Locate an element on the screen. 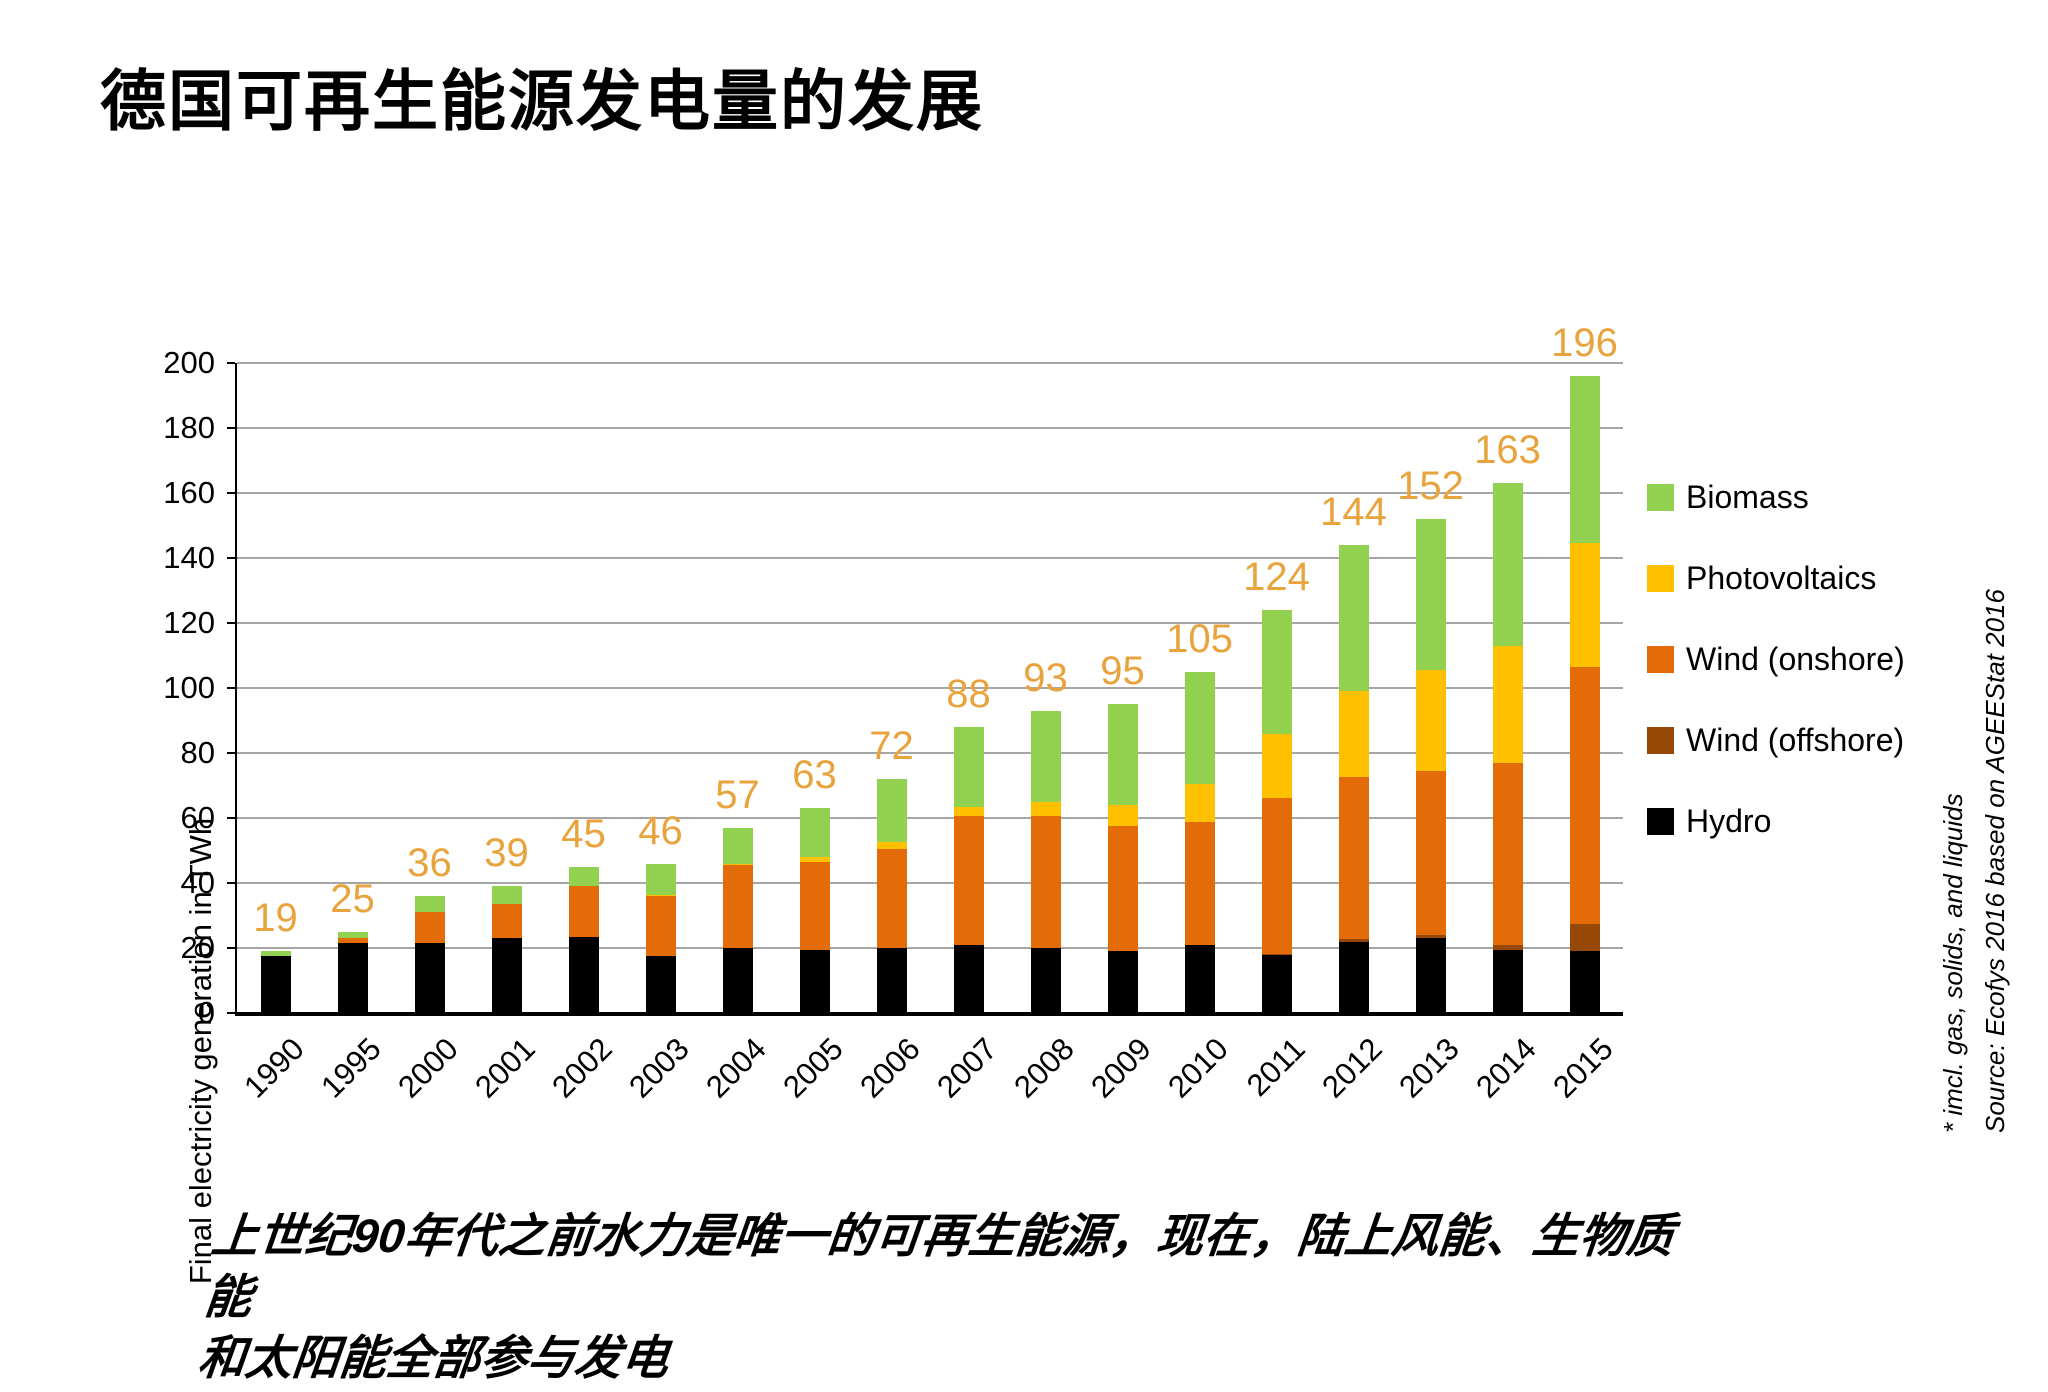 This screenshot has height=1392, width=2048. total-label-2006: 72 is located at coordinates (891, 746).